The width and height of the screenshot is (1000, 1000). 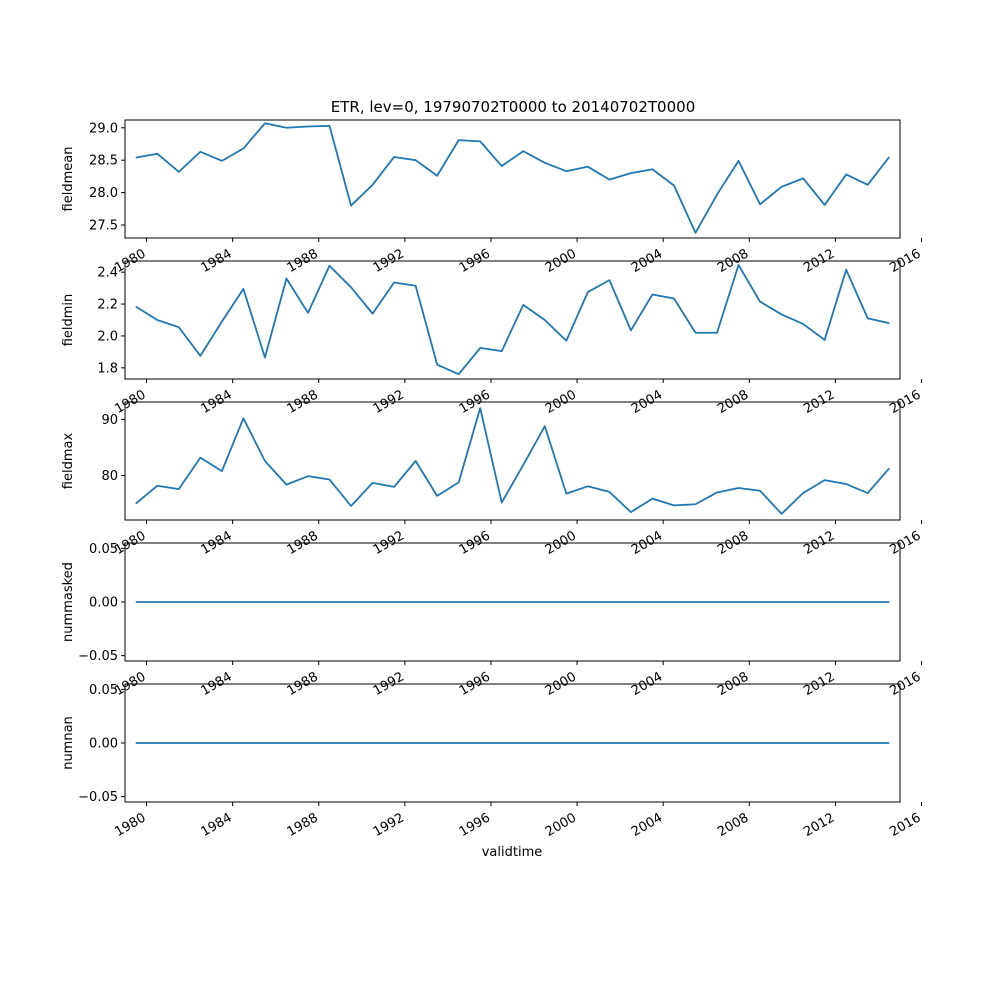 I want to click on x-tick-label: 2016, so click(x=905, y=825).